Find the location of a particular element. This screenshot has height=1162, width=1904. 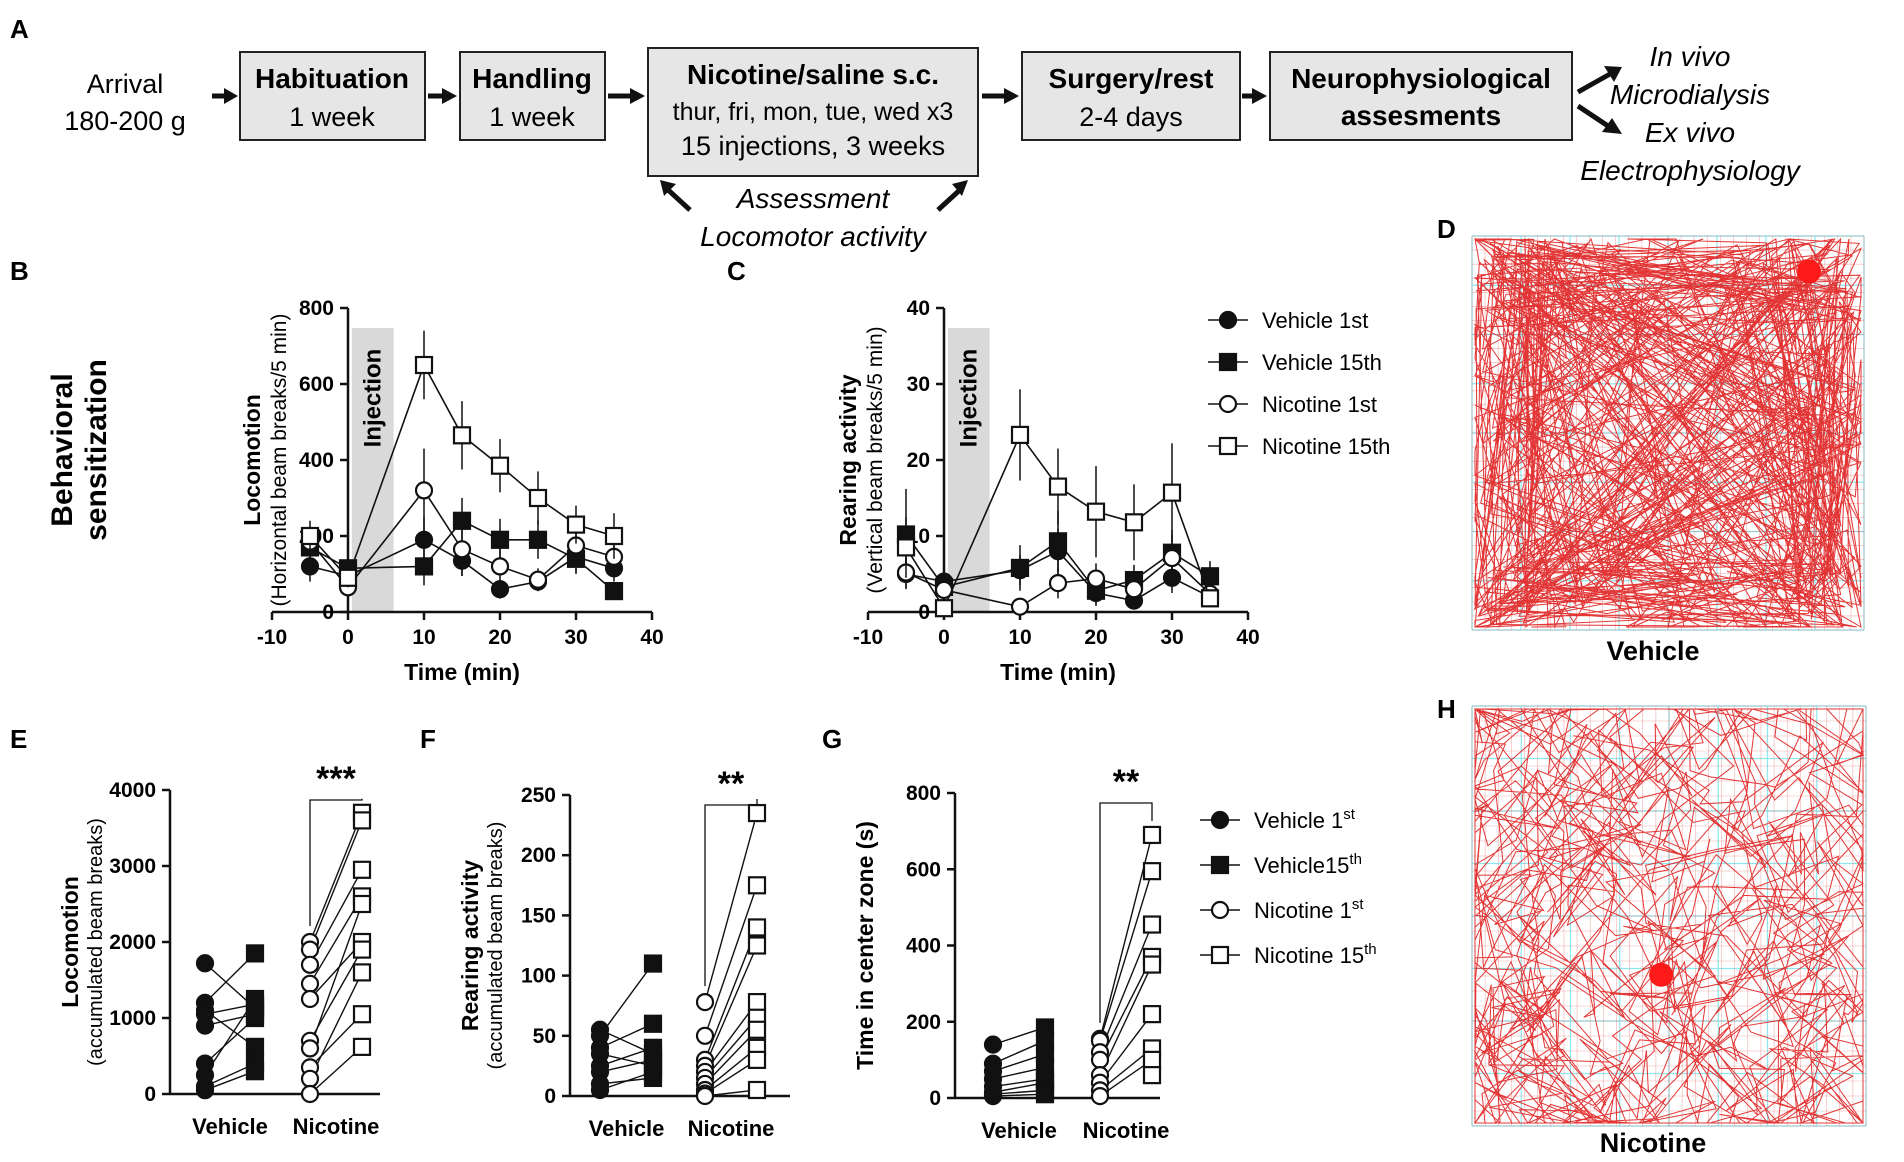

y-axis-sublabel: (Horizontal beam breaks/5 min) is located at coordinates (279, 460).